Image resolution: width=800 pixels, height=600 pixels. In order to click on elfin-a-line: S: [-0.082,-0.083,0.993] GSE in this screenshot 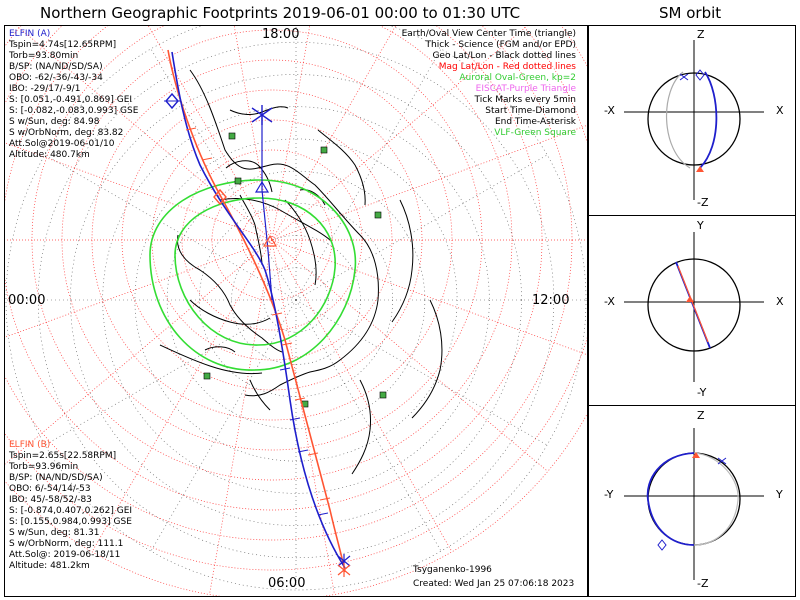, I will do `click(74, 111)`.